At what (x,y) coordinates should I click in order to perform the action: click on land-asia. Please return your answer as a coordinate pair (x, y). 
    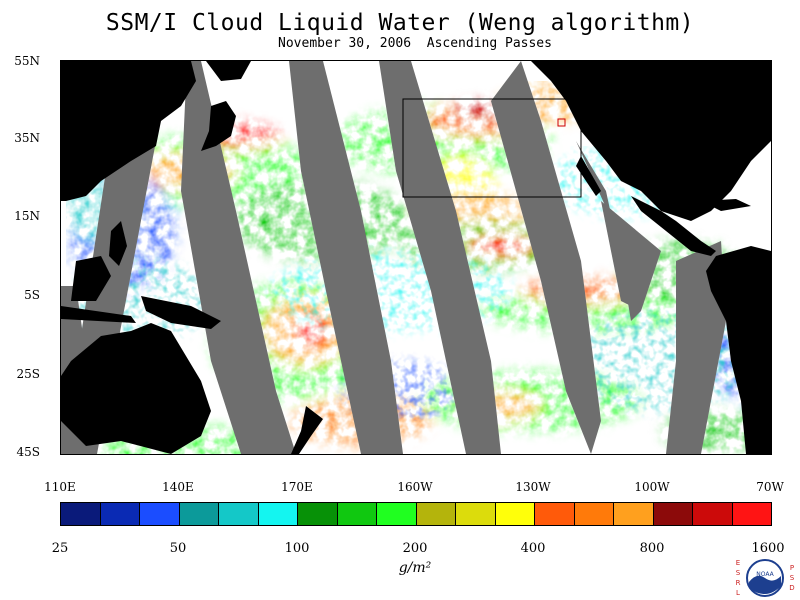
    Looking at the image, I should click on (128, 131).